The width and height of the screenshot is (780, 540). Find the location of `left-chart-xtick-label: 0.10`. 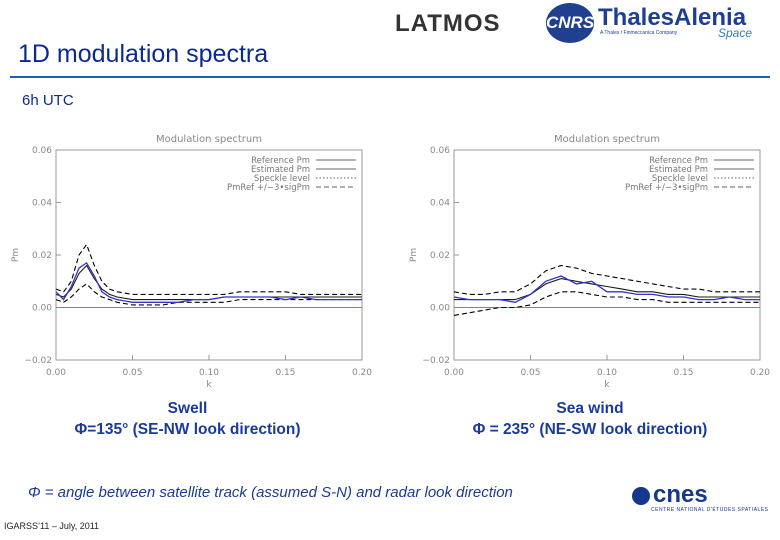

left-chart-xtick-label: 0.10 is located at coordinates (209, 373).